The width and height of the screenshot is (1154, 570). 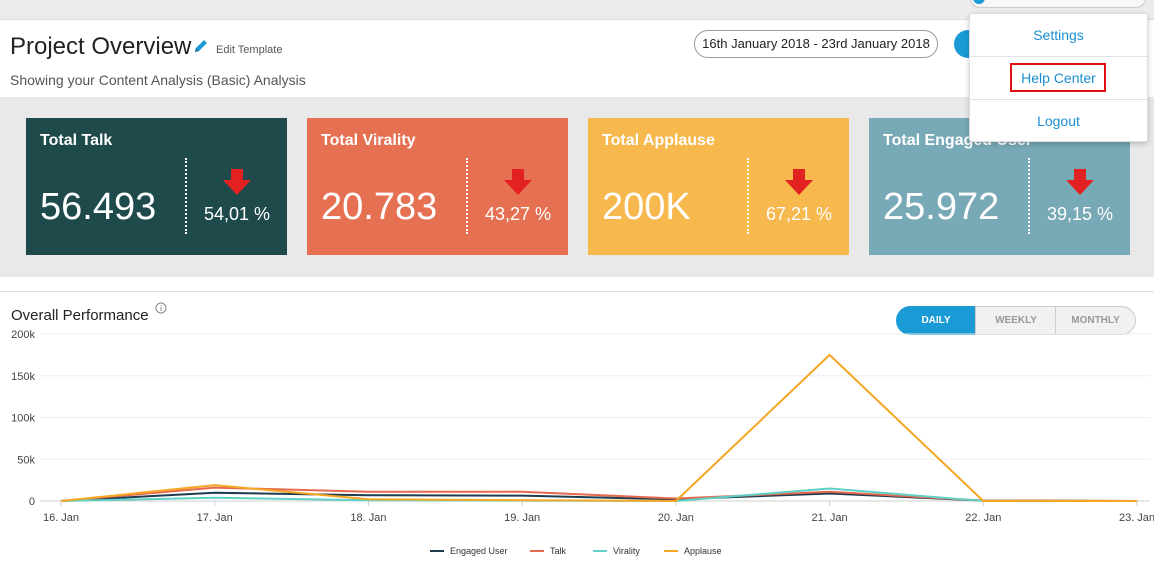 What do you see at coordinates (983, 518) in the screenshot?
I see `x-tick-label: 22. Jan` at bounding box center [983, 518].